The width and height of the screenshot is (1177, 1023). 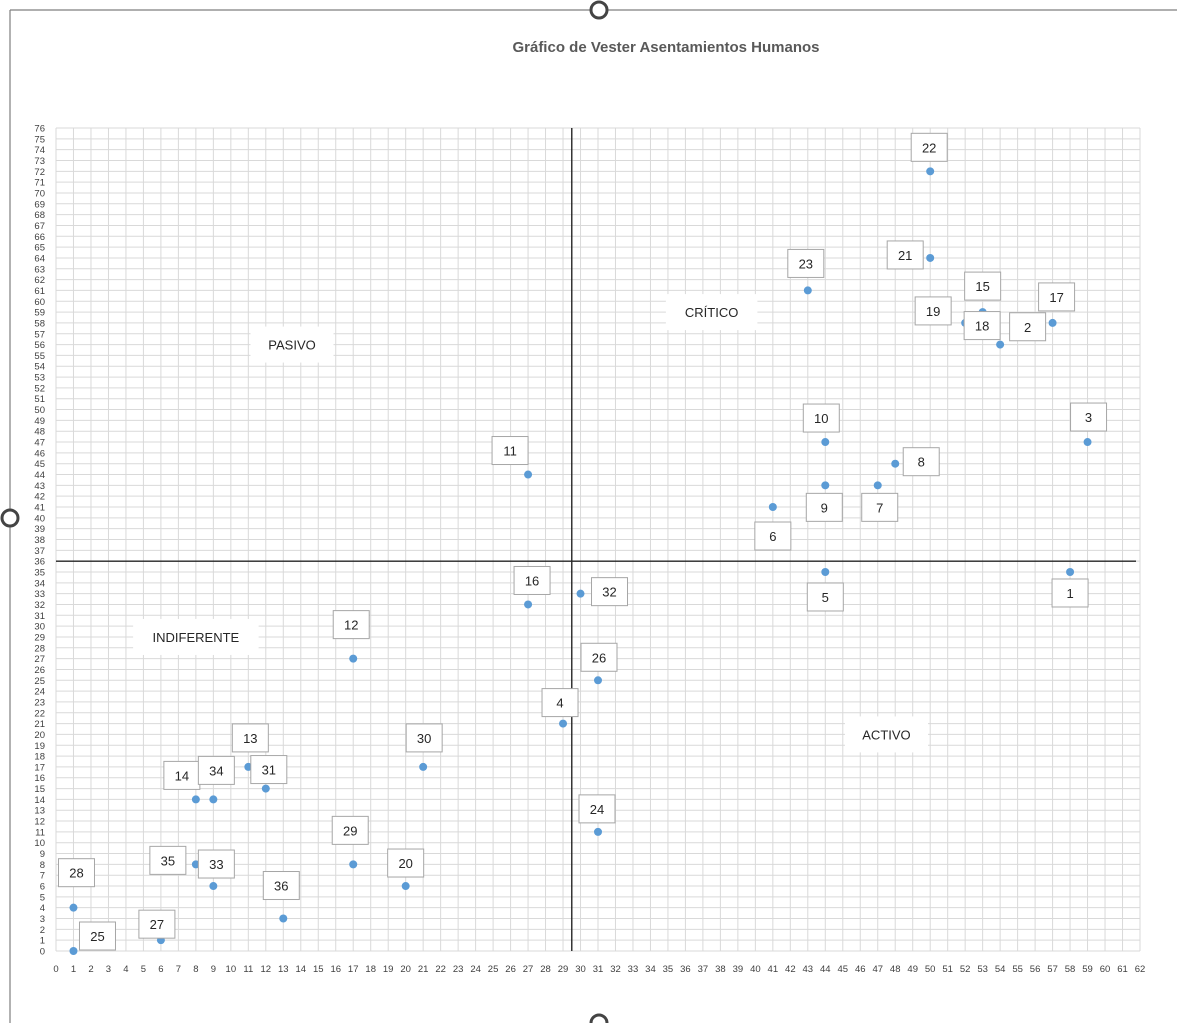 I want to click on y-tick-label: 15, so click(x=39, y=789).